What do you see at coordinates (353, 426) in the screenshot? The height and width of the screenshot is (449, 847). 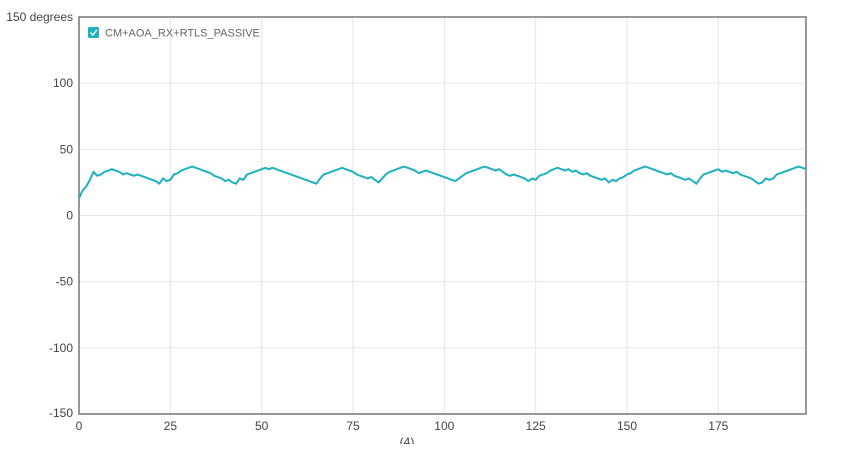 I see `x-tick-label: 75` at bounding box center [353, 426].